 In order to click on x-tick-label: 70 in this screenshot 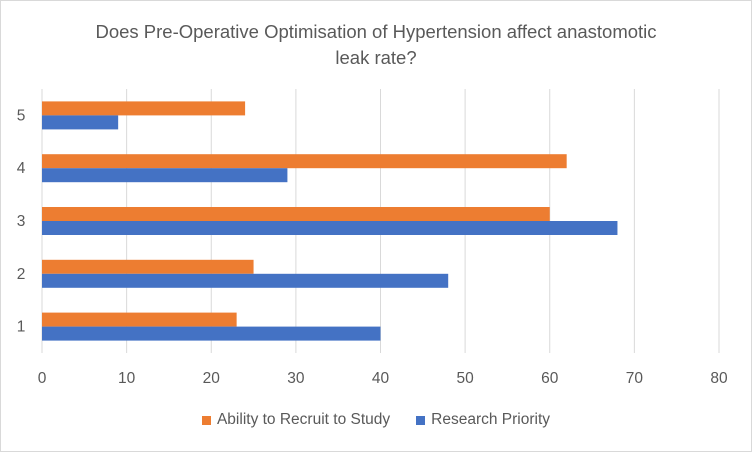, I will do `click(635, 378)`.